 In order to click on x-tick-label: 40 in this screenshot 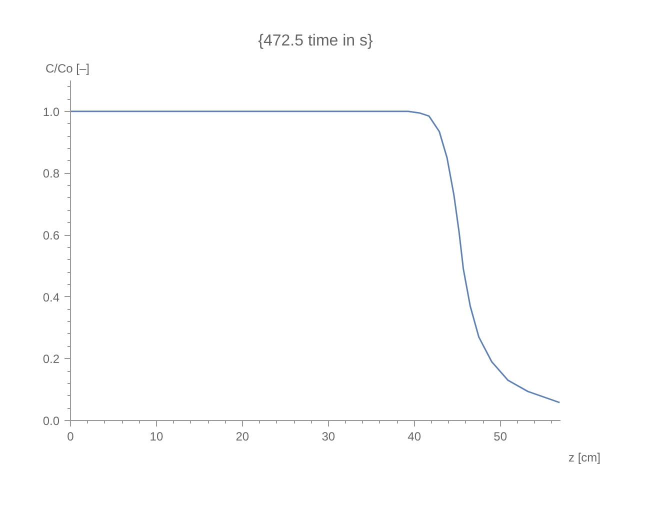, I will do `click(415, 437)`.